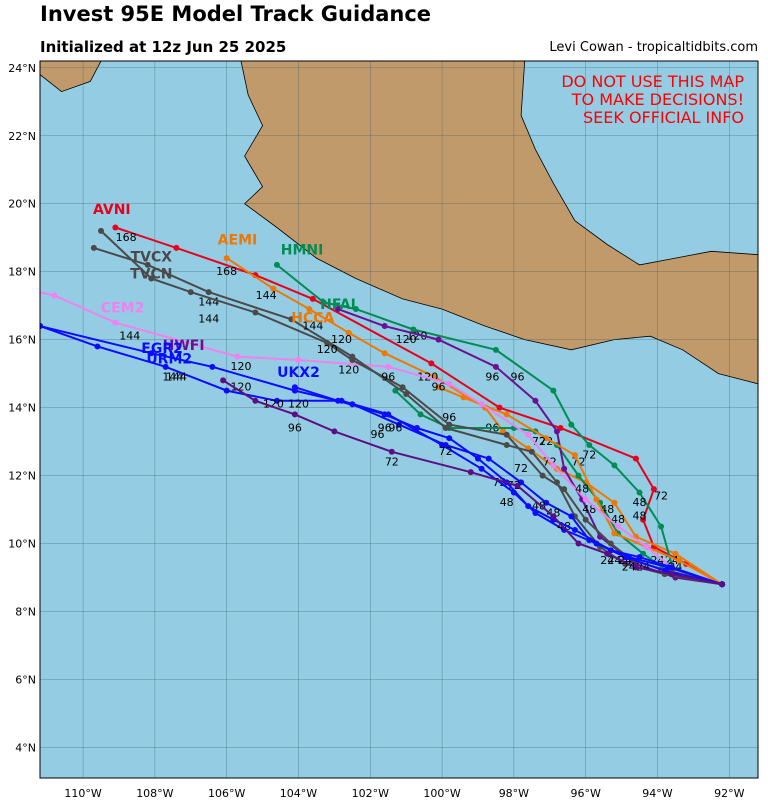 This screenshot has width=768, height=801. Describe the element at coordinates (22, 204) in the screenshot. I see `lat-tick-label: 20°N` at that location.